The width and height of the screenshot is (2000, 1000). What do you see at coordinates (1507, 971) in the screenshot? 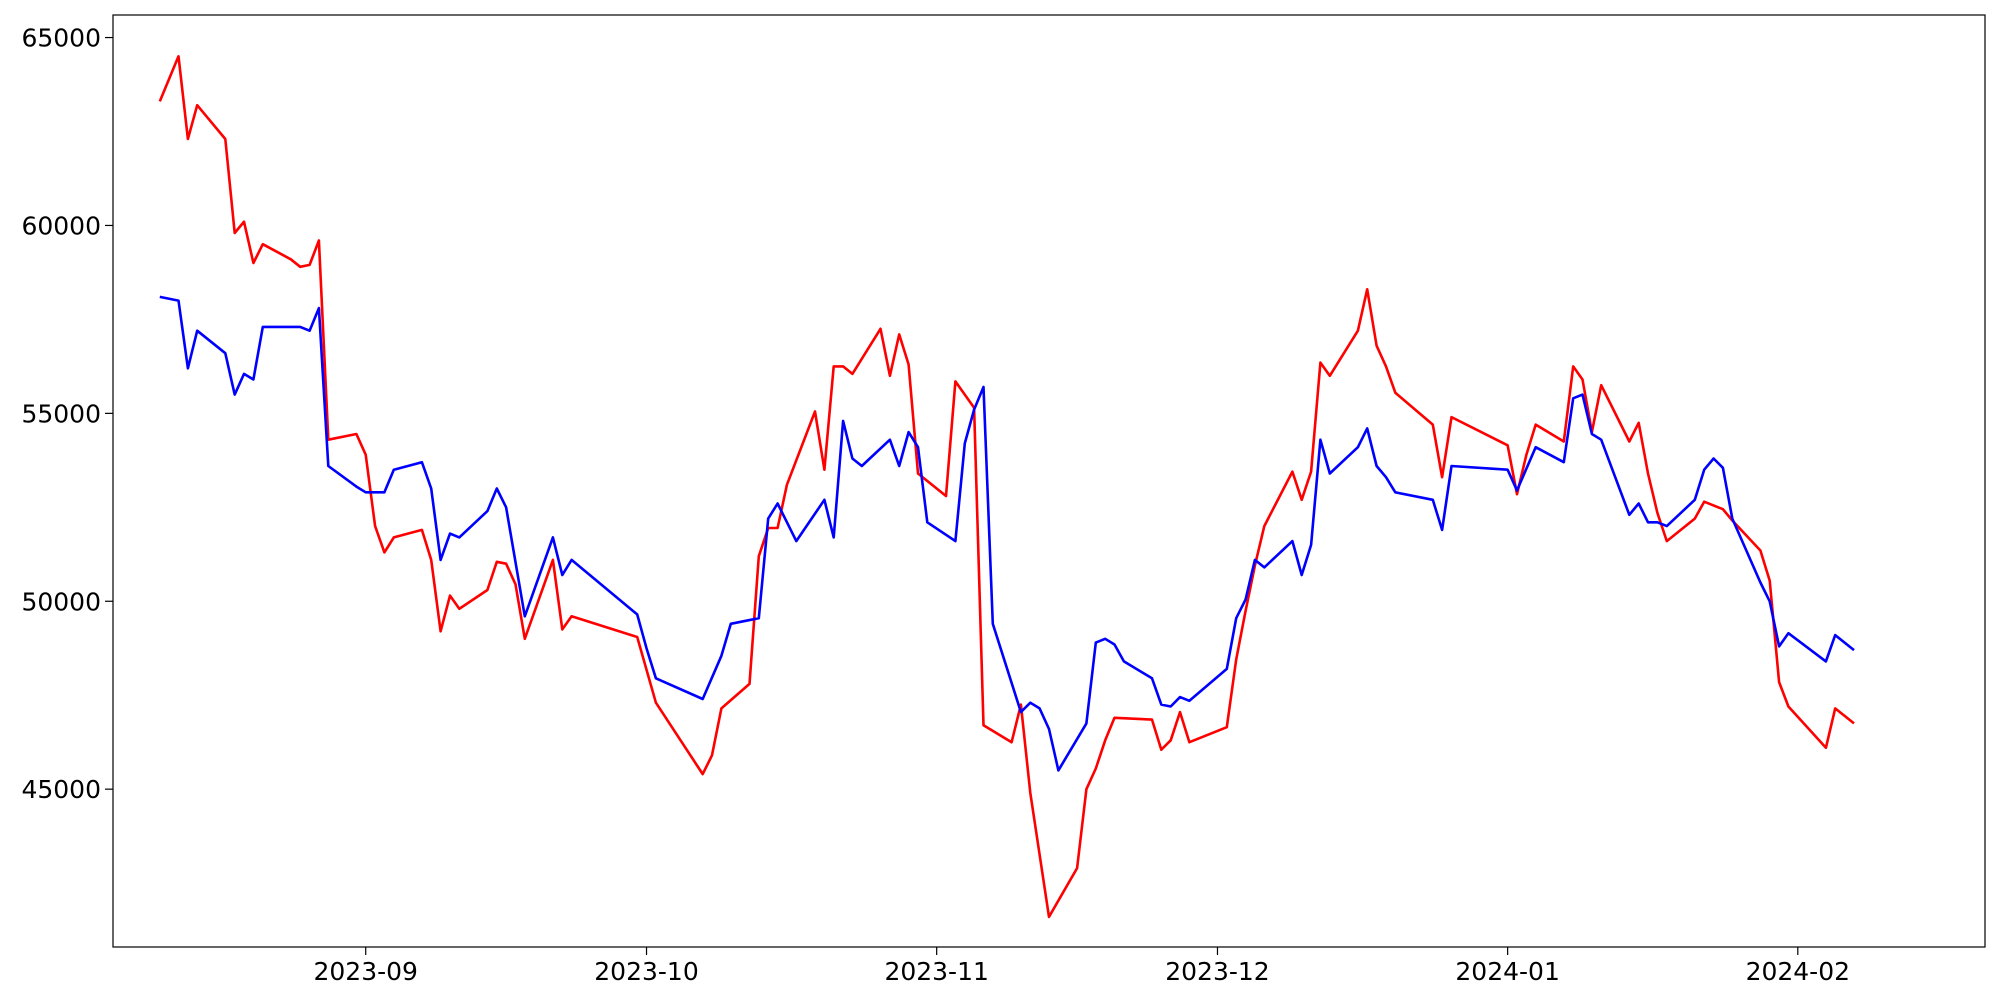
I see `x-tick-label: 2024-01` at bounding box center [1507, 971].